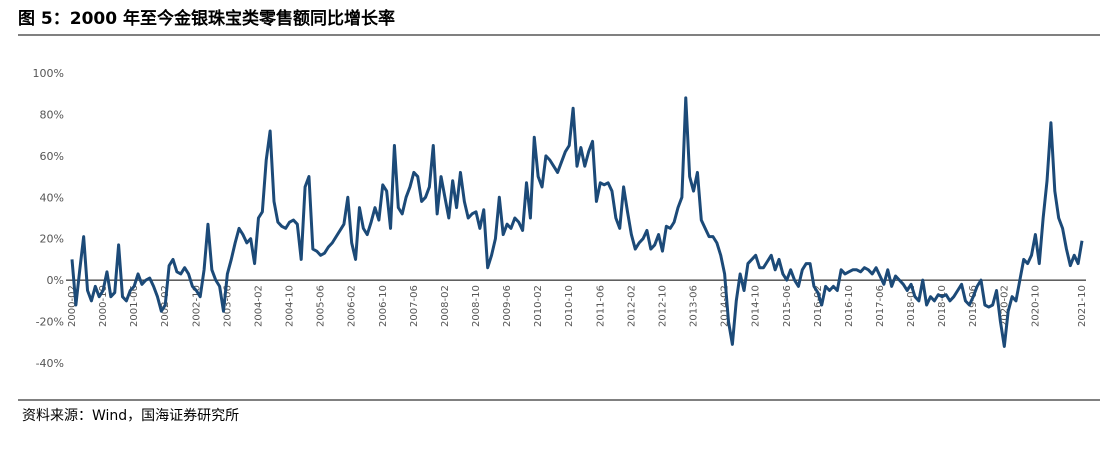 Image resolution: width=1117 pixels, height=457 pixels. What do you see at coordinates (414, 306) in the screenshot?
I see `x-tick-label: 2007-06` at bounding box center [414, 306].